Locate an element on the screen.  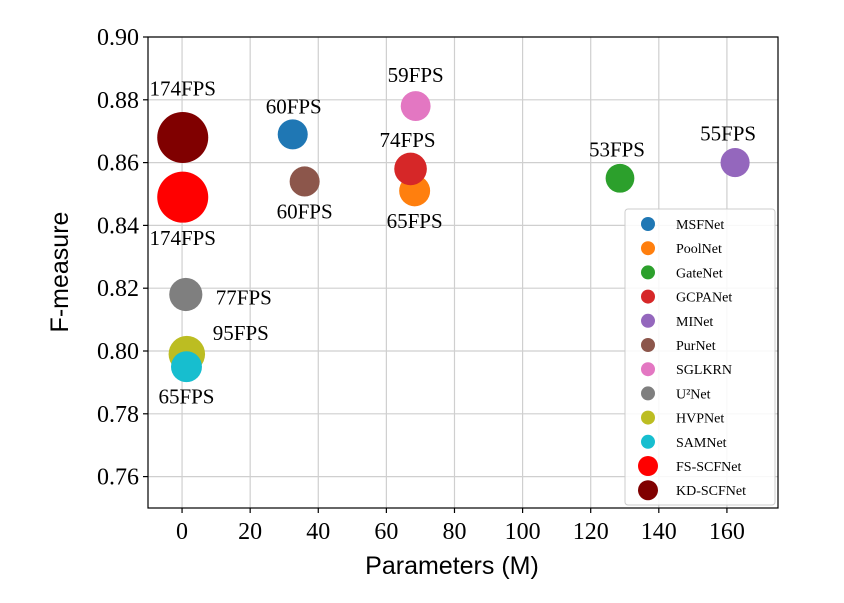
fps-label-samnet: 65FPS is located at coordinates (186, 397).